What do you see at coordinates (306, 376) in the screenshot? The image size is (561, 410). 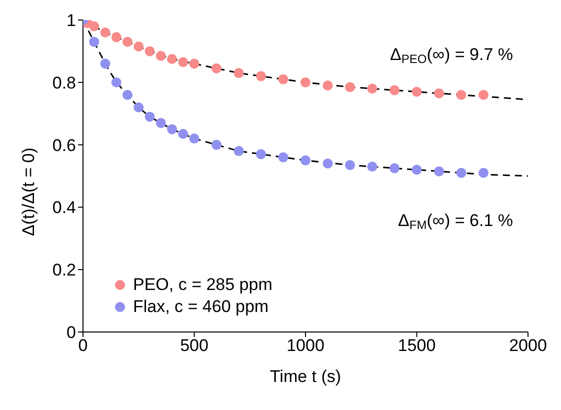 I see `x-axis-title: Time t (s)` at bounding box center [306, 376].